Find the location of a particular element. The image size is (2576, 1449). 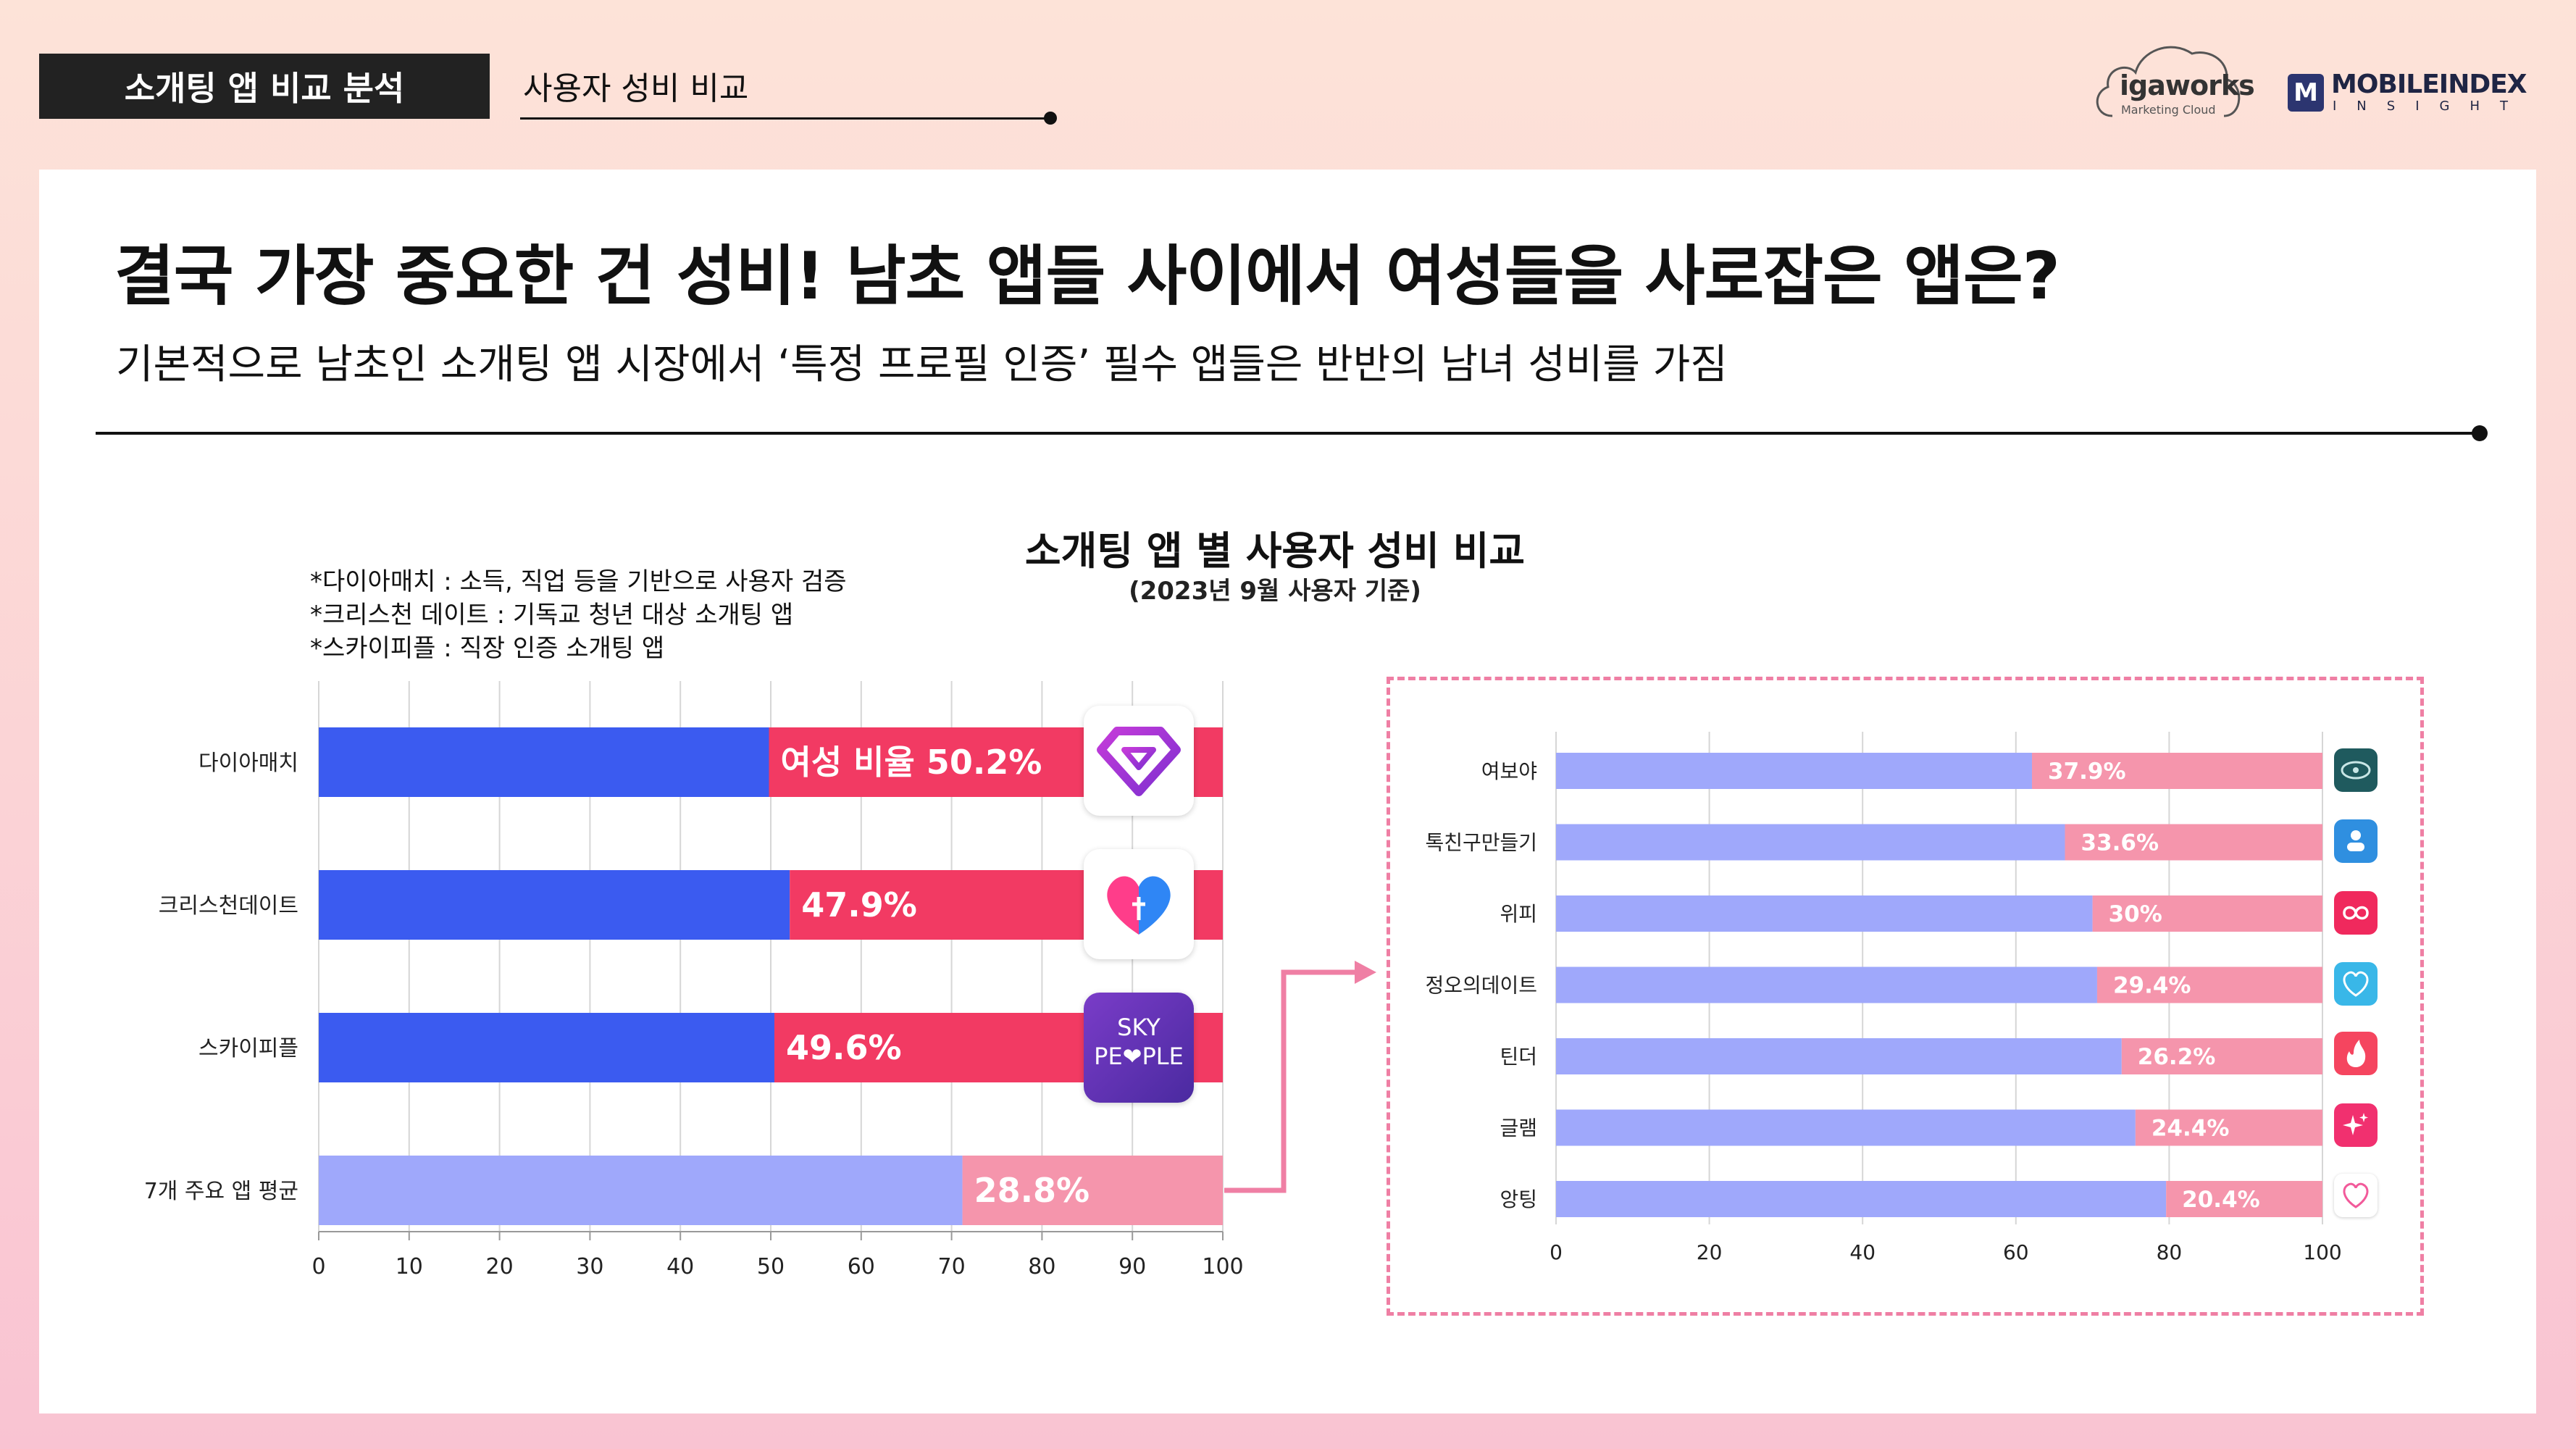

diamond-heart-icon is located at coordinates (1139, 761).